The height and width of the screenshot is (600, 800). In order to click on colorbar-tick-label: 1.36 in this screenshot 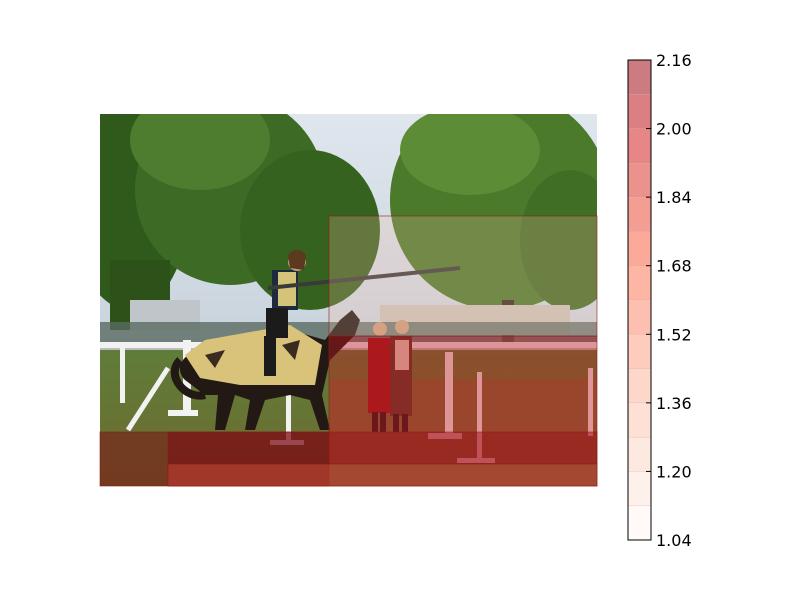, I will do `click(674, 403)`.